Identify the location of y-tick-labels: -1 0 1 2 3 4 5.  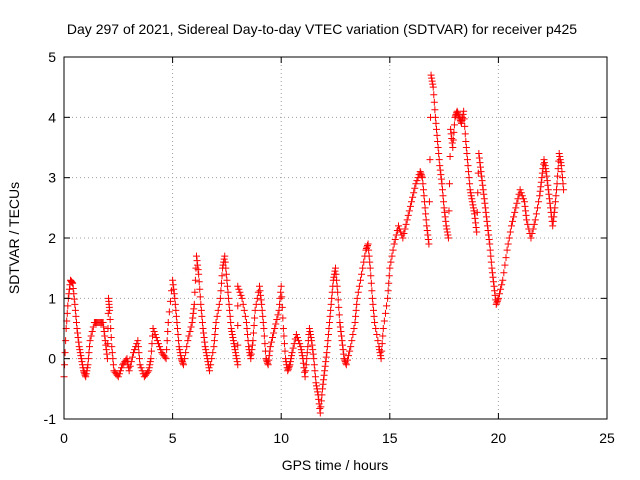
(50, 238).